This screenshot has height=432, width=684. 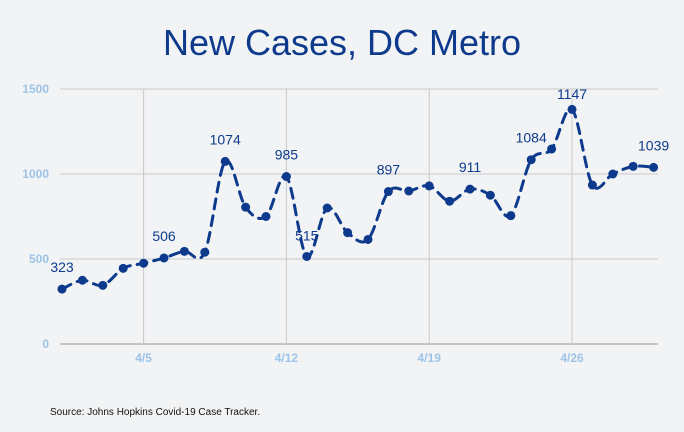 What do you see at coordinates (653, 145) in the screenshot?
I see `data-label: 1039` at bounding box center [653, 145].